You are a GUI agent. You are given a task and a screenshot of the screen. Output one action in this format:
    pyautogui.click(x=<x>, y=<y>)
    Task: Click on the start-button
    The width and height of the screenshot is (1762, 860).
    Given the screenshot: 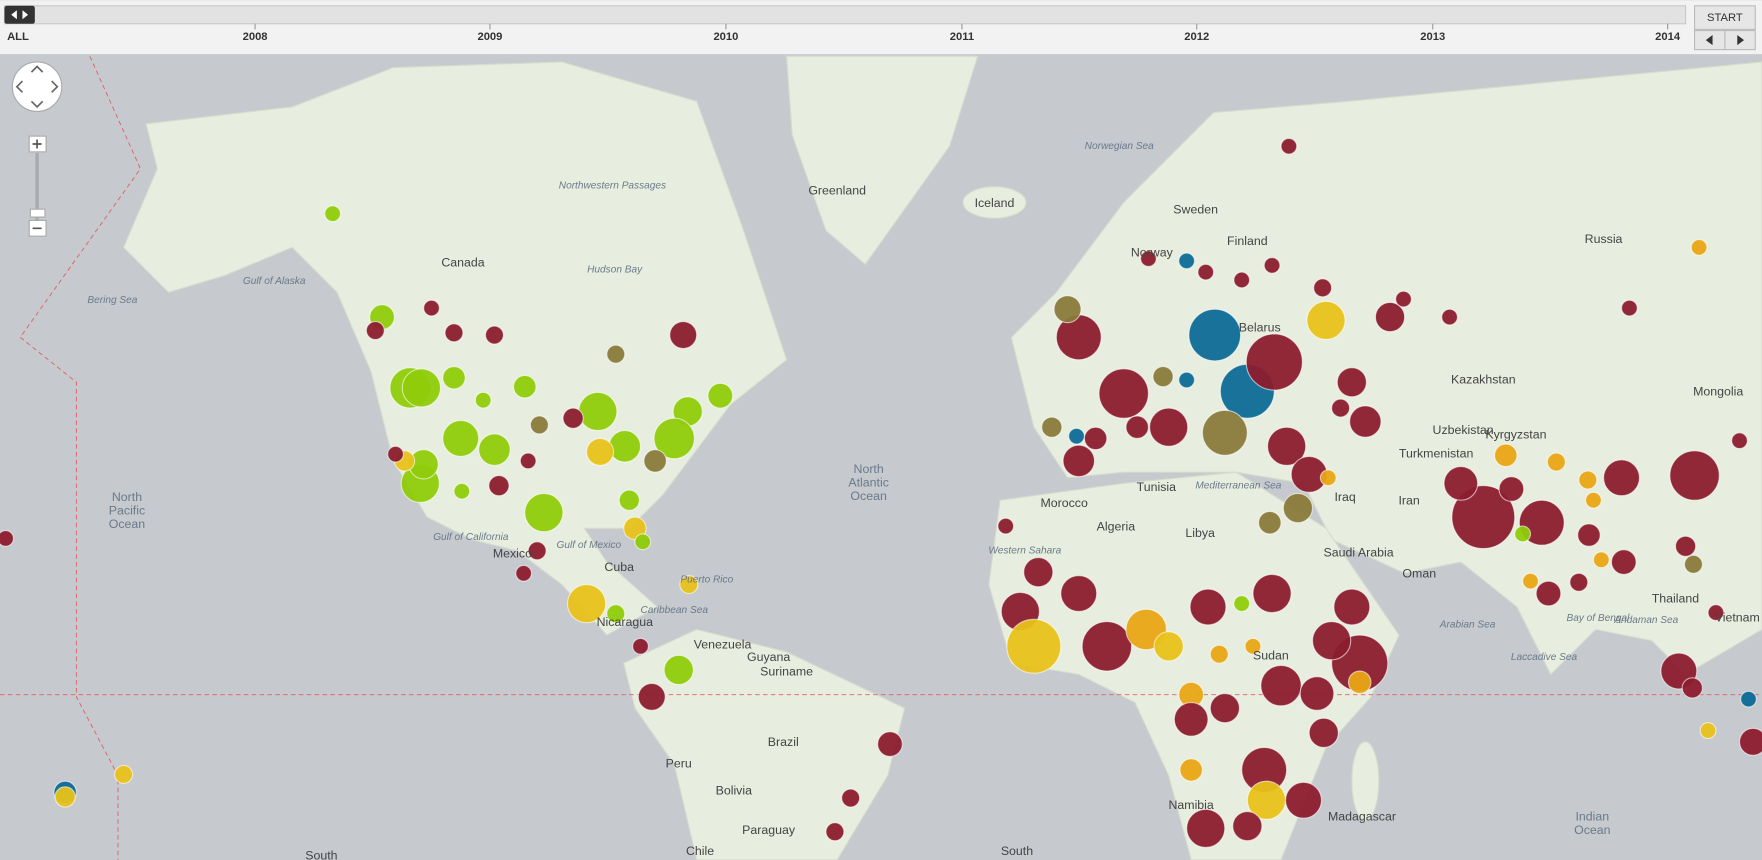 What is the action you would take?
    pyautogui.click(x=1725, y=17)
    